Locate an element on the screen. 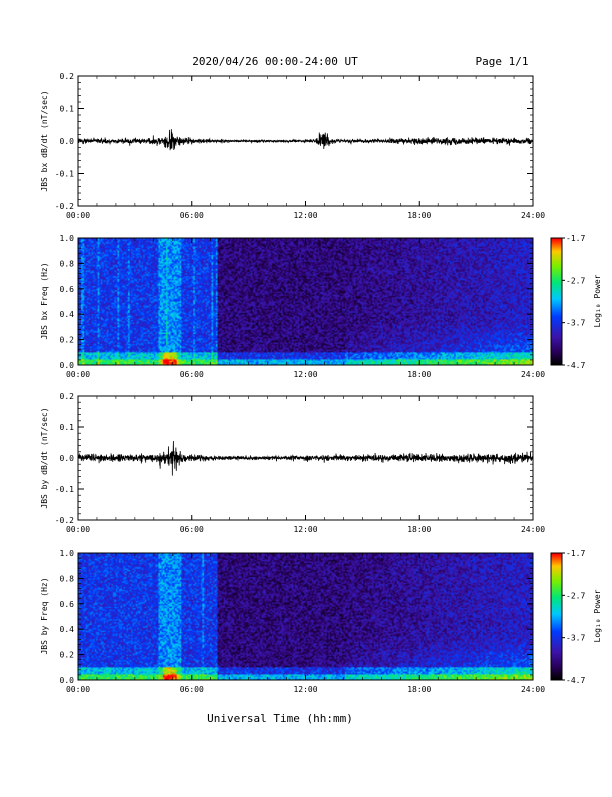 This screenshot has height=797, width=612. by-wave-y-label: JBS by dB/dt (nT/sec) is located at coordinates (44, 457).